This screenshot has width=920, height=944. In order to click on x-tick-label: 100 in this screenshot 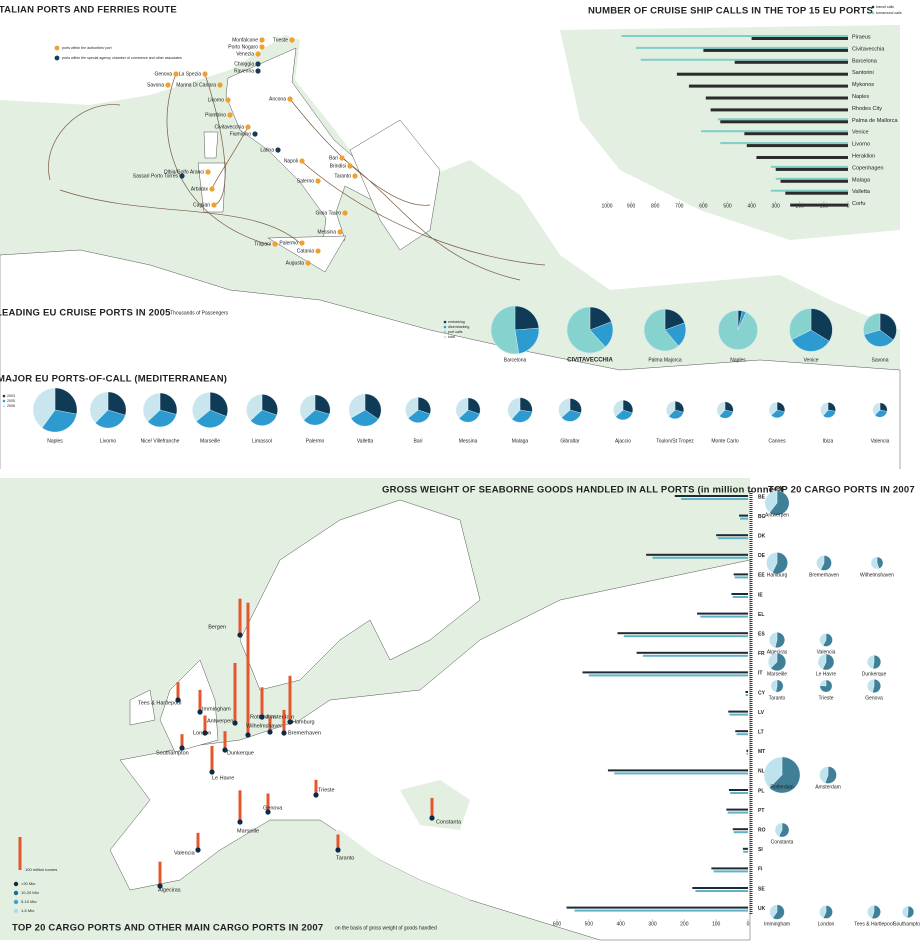, I will do `click(716, 924)`.